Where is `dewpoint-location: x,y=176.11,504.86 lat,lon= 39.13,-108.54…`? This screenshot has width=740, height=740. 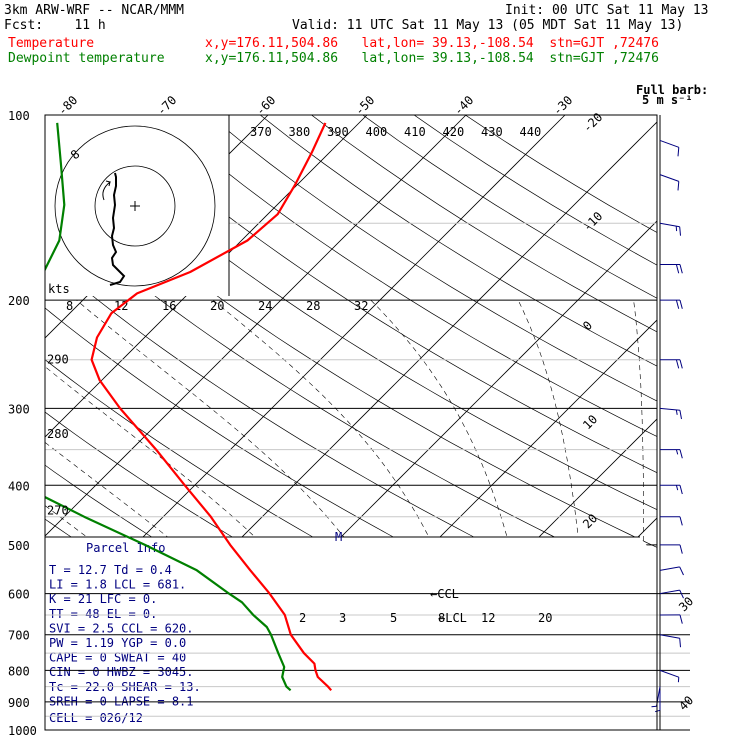
dewpoint-location: x,y=176.11,504.86 lat,lon= 39.13,-108.54… is located at coordinates (432, 58).